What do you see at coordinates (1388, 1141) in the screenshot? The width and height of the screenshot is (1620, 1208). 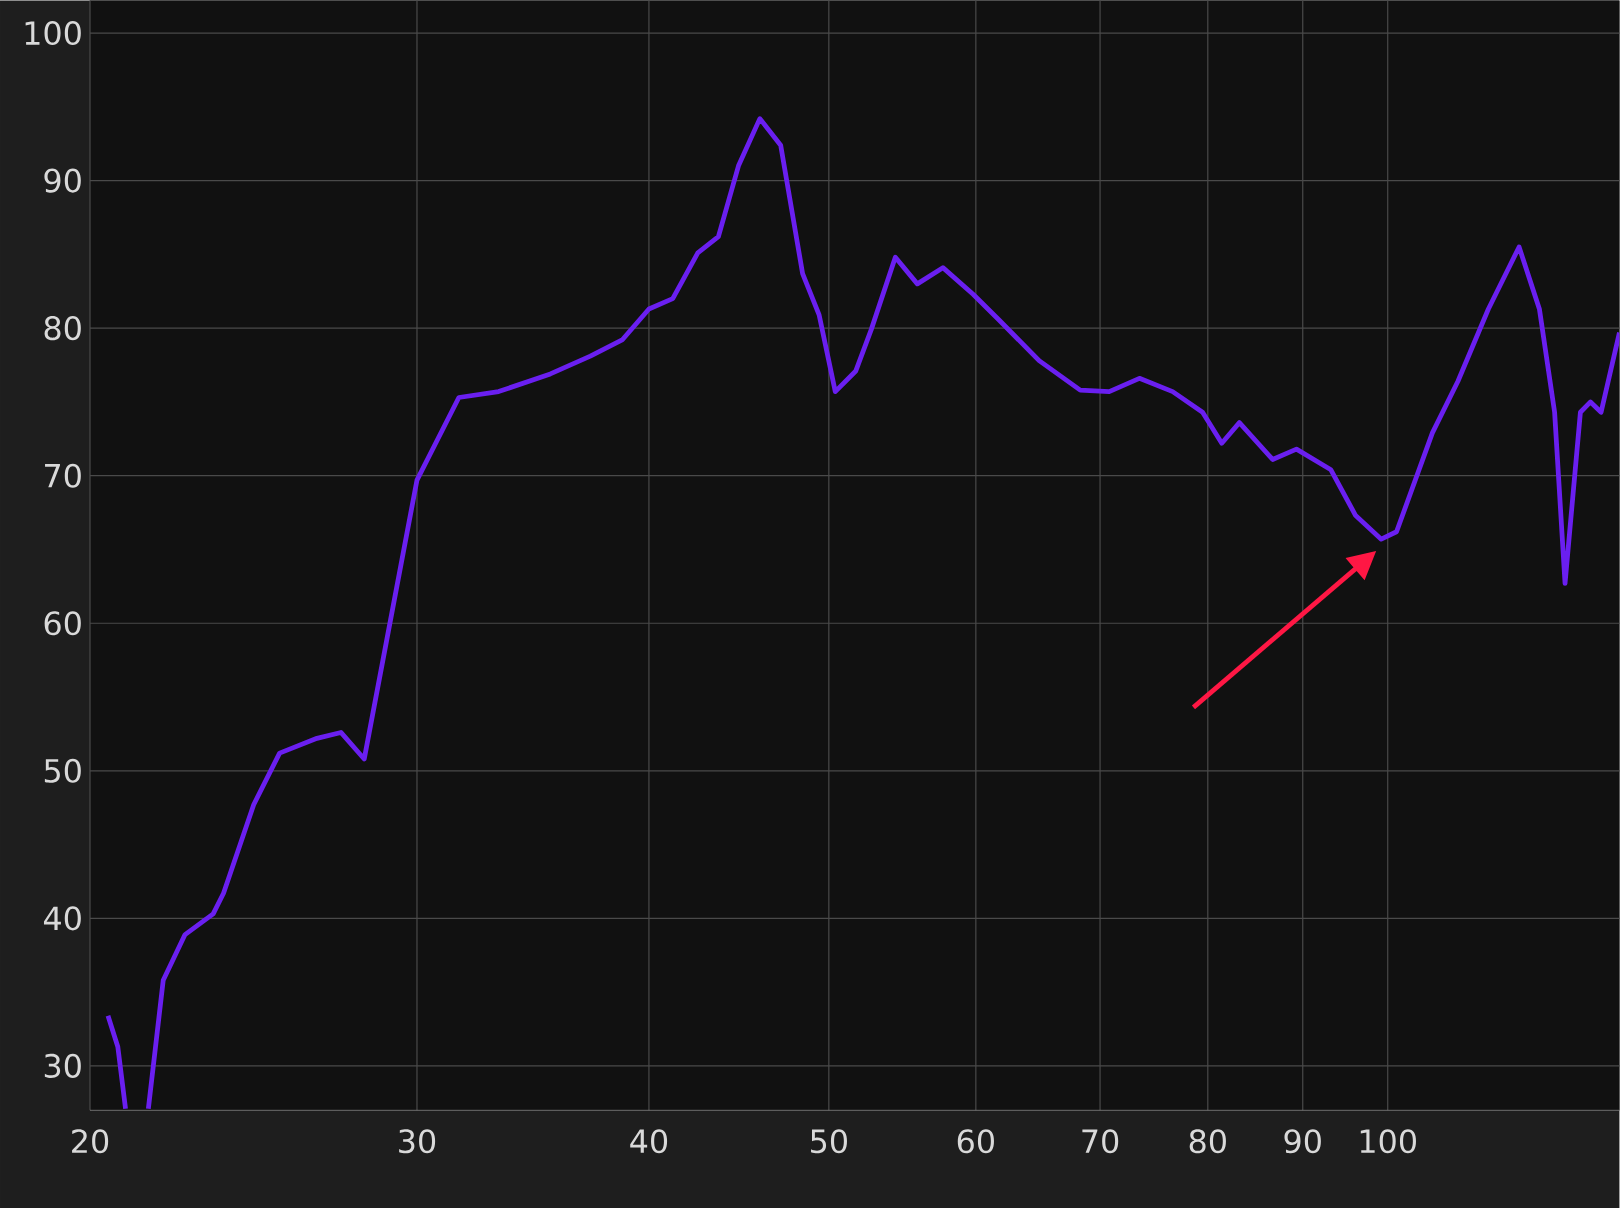 I see `x-tick-label: 100` at bounding box center [1388, 1141].